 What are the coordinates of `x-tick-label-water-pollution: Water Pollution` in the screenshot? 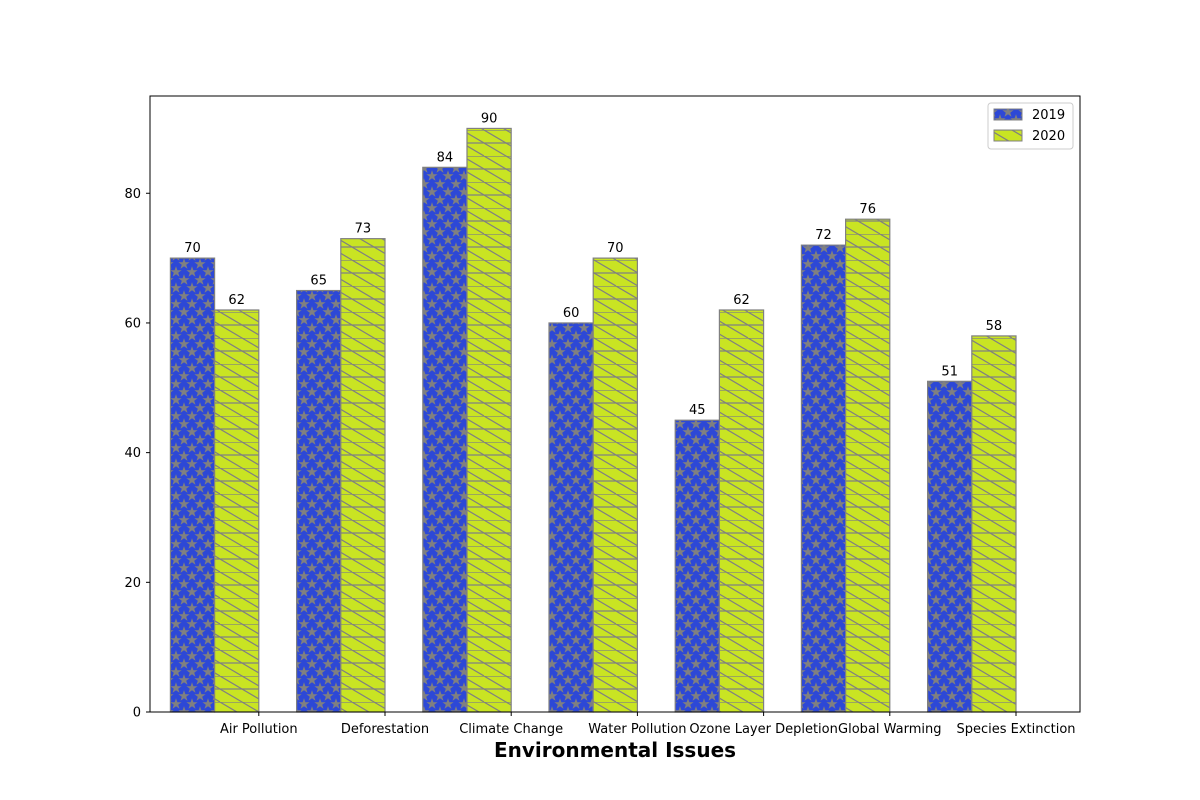 It's located at (637, 729).